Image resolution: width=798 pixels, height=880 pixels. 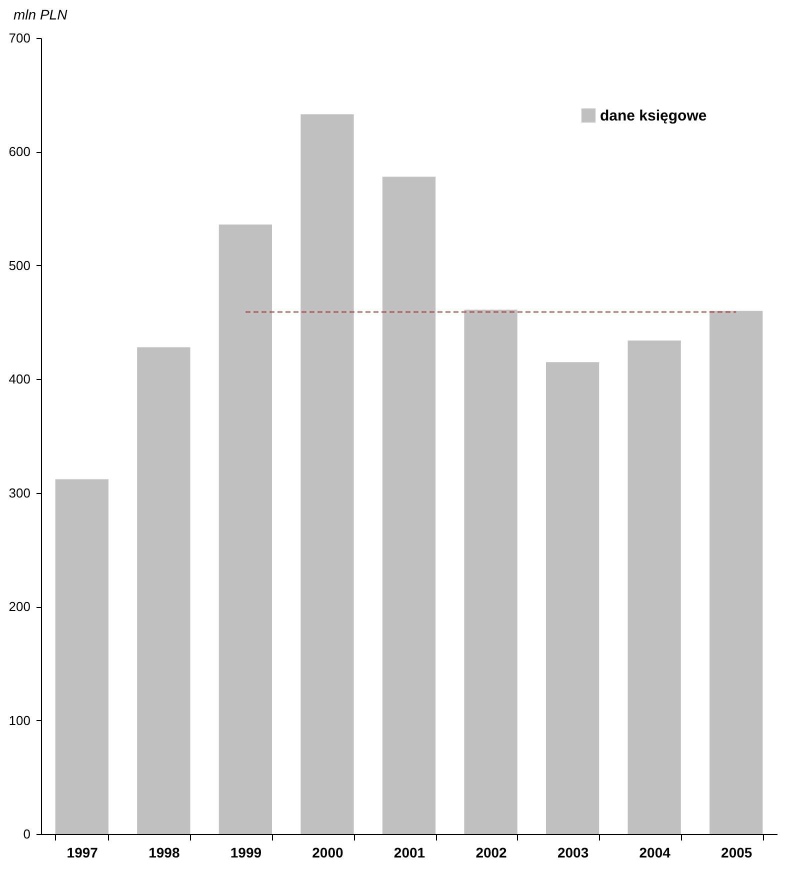 What do you see at coordinates (246, 852) in the screenshot?
I see `x-tick-label: 1999` at bounding box center [246, 852].